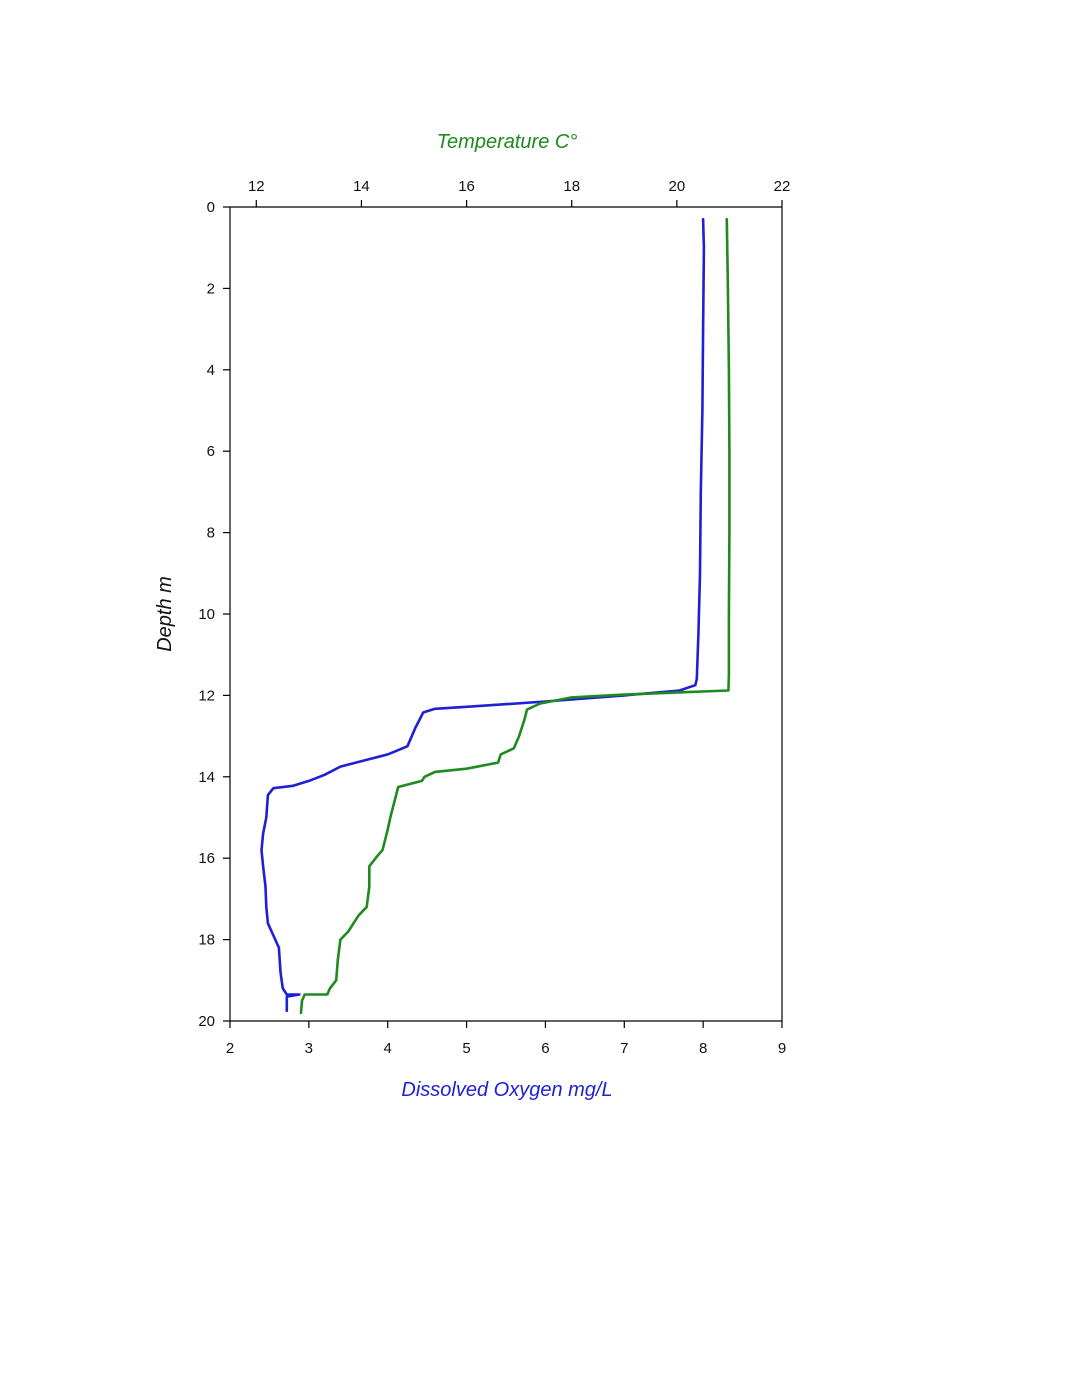 Image resolution: width=1071 pixels, height=1386 pixels. What do you see at coordinates (782, 186) in the screenshot?
I see `temperature-tick-label: 22` at bounding box center [782, 186].